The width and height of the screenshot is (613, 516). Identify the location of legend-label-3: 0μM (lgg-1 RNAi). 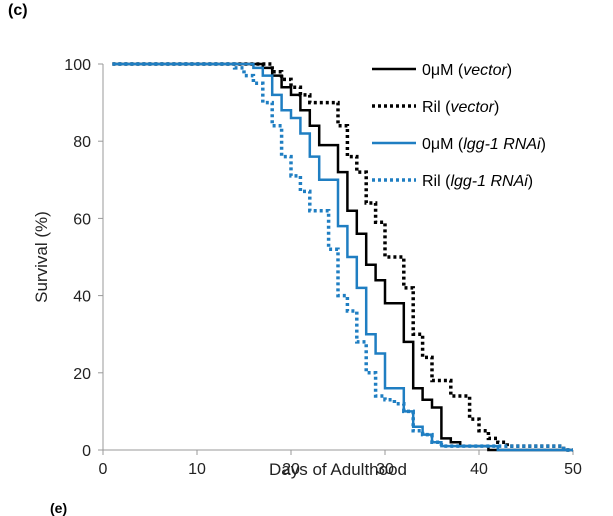
(484, 144).